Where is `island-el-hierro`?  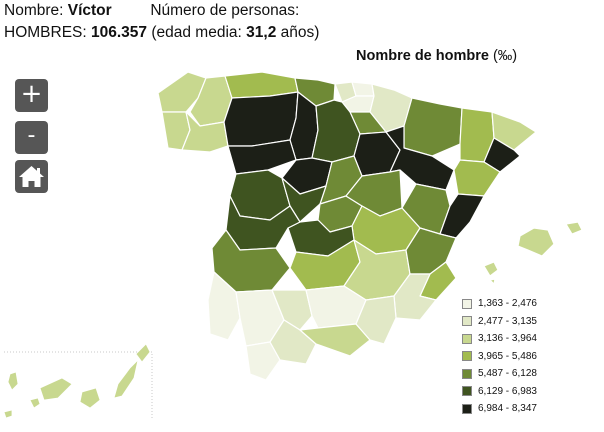
island-el-hierro is located at coordinates (8, 414).